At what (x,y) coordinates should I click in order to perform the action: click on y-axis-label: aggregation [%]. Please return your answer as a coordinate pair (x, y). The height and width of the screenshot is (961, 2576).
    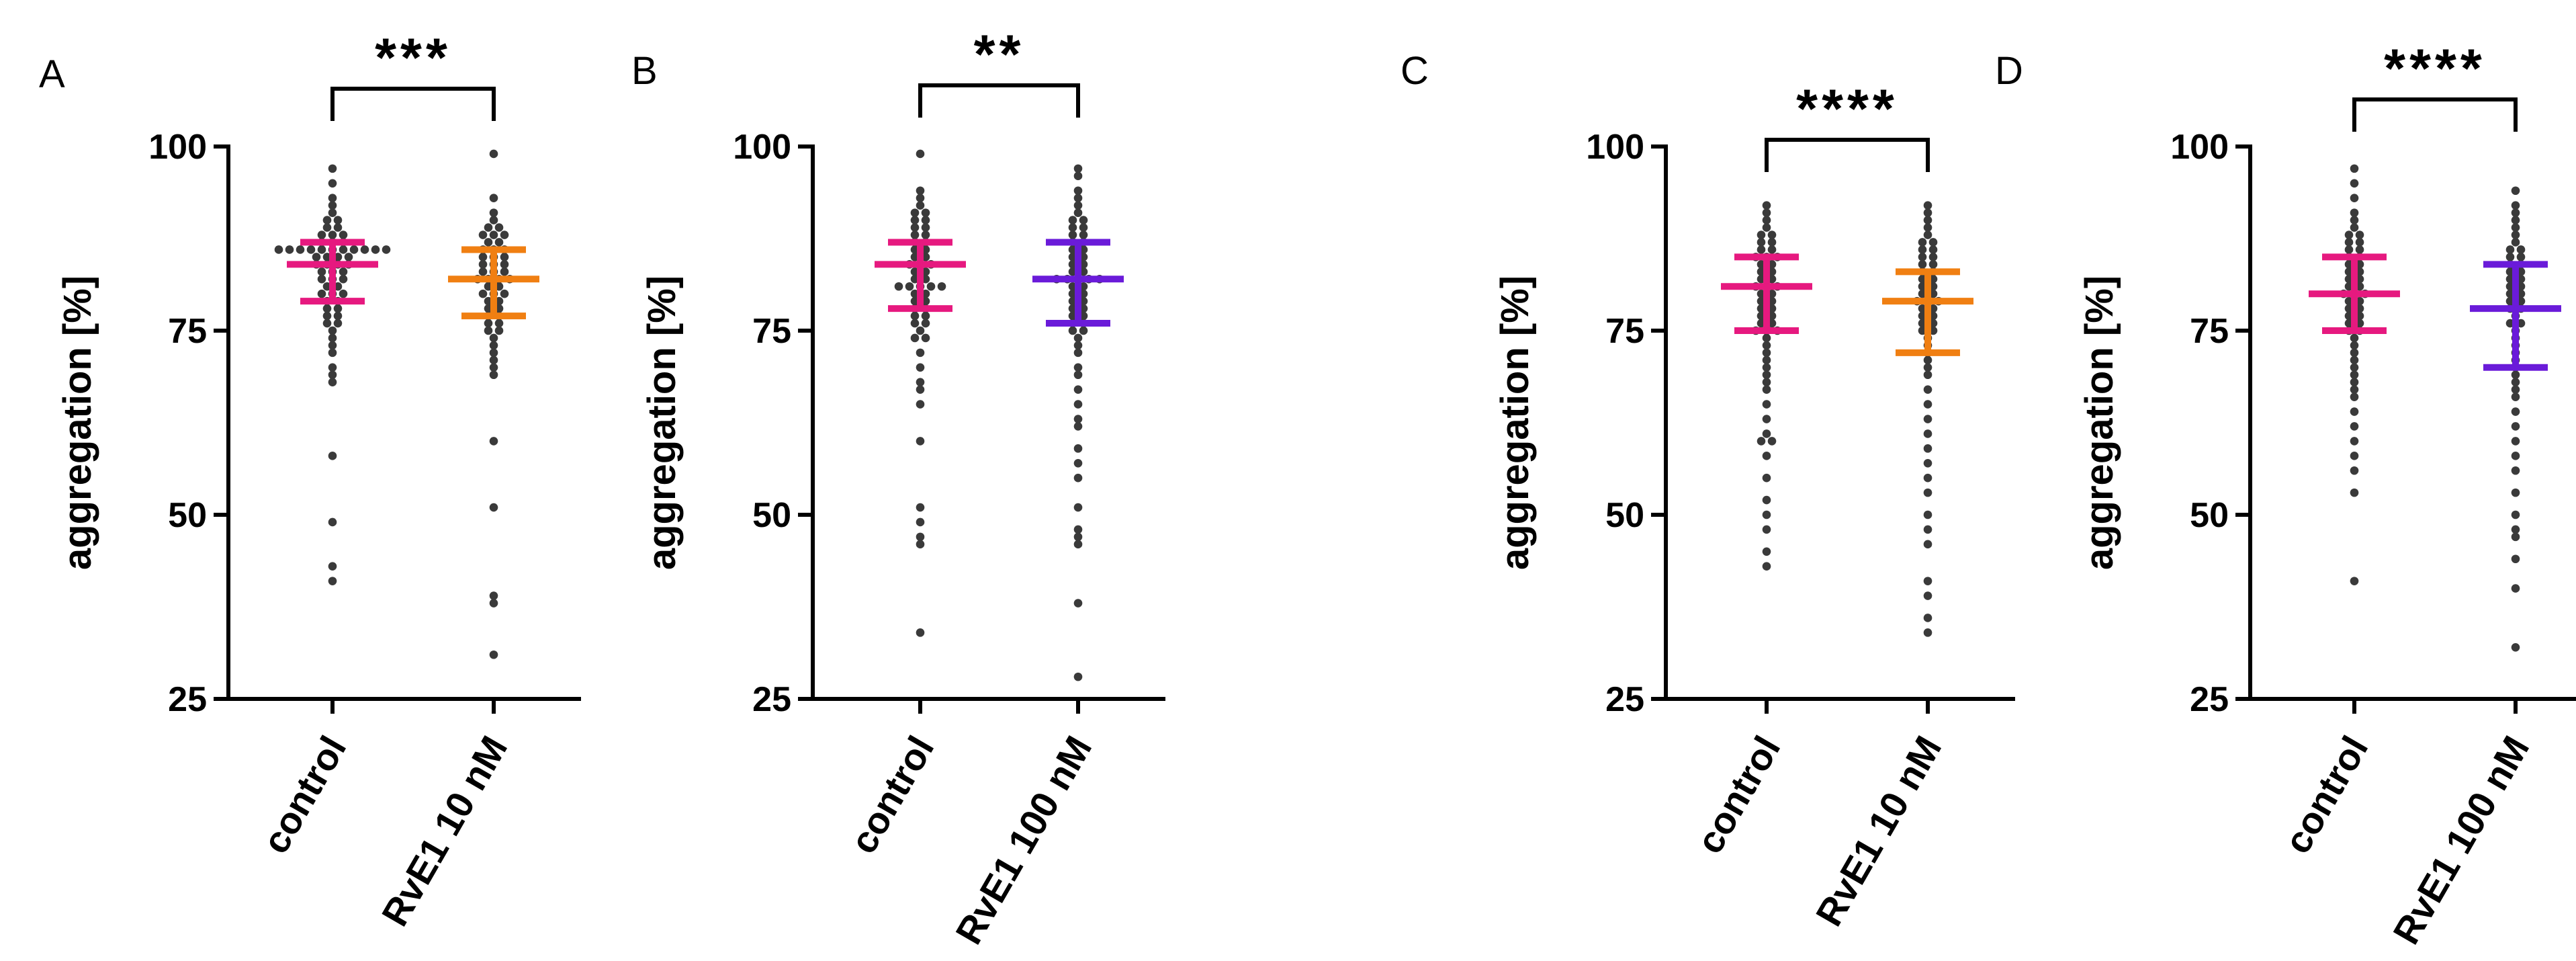
    Looking at the image, I should click on (662, 423).